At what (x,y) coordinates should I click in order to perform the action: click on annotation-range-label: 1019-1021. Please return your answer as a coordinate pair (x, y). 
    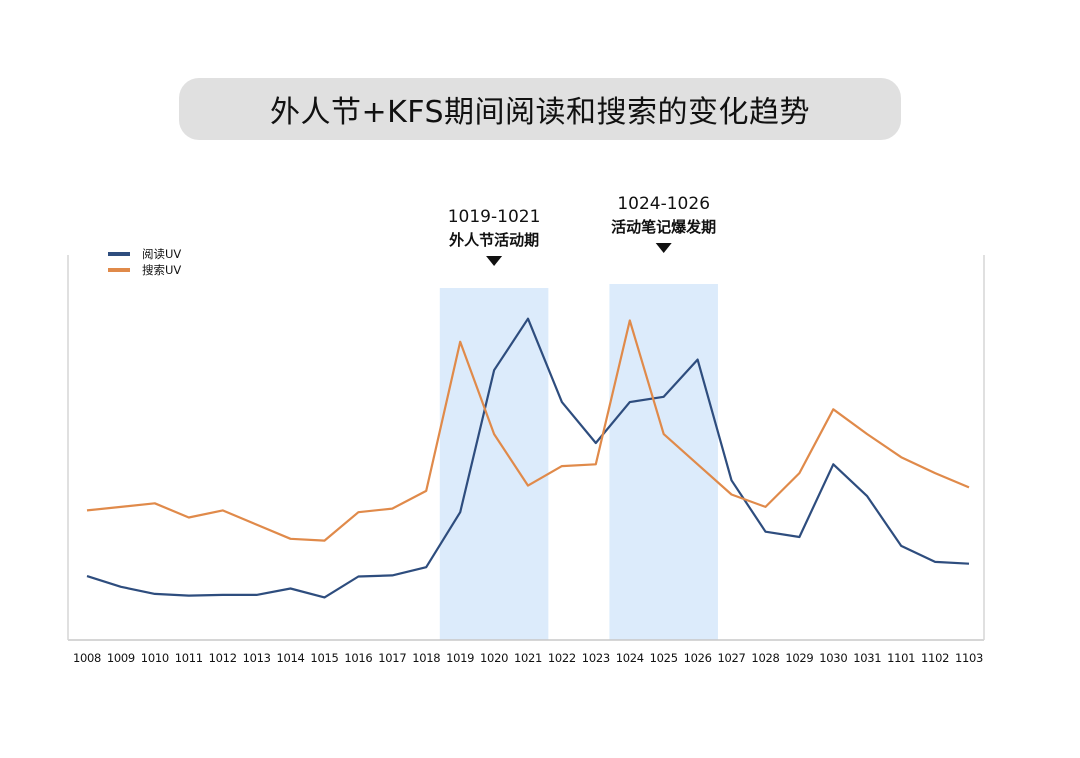
    Looking at the image, I should click on (494, 217).